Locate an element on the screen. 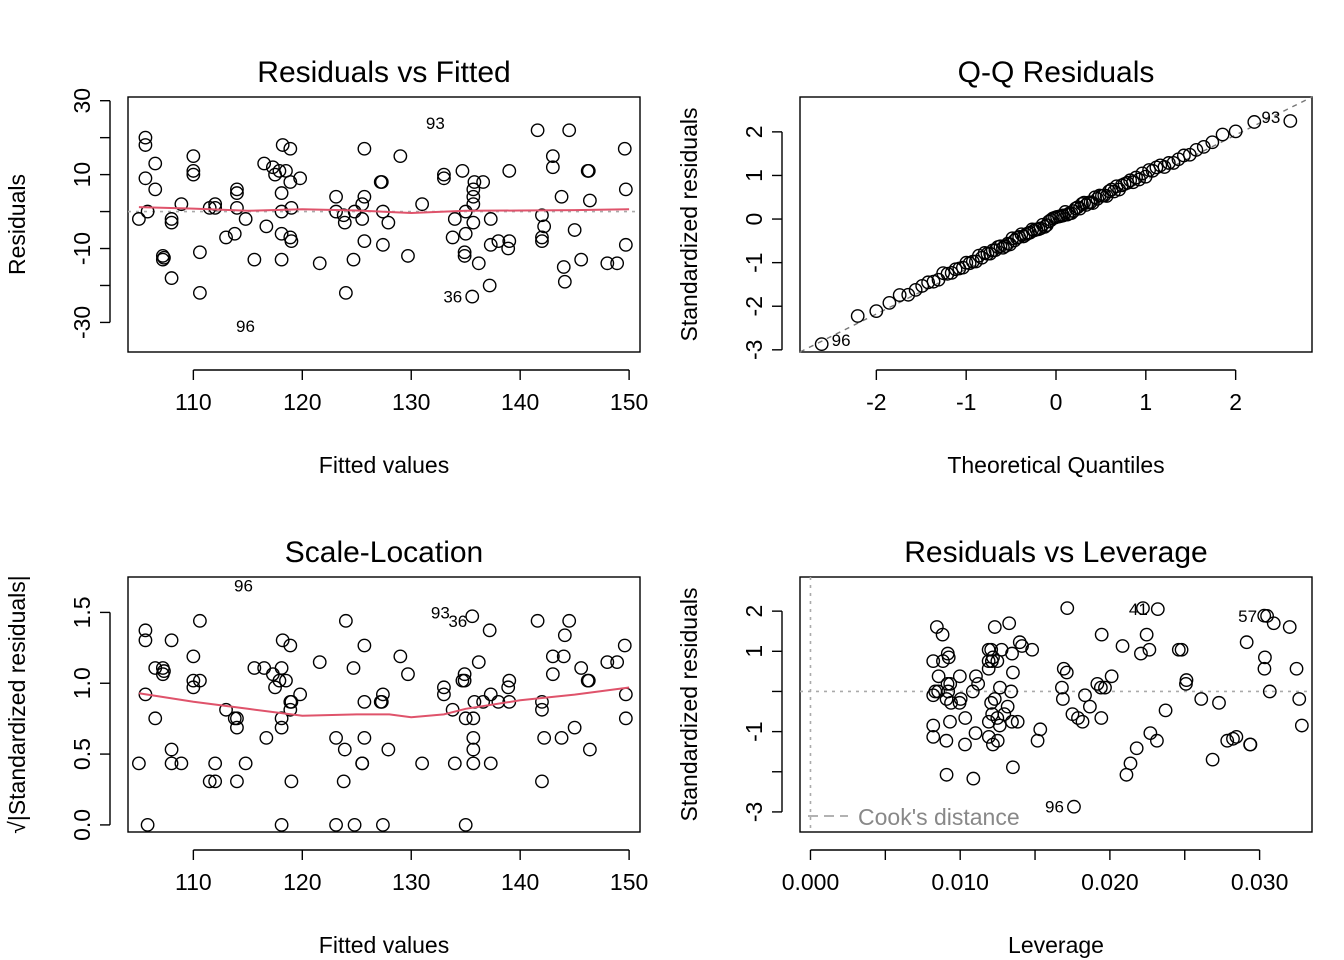 Image resolution: width=1344 pixels, height=960 pixels. x-tick-label: 0.030 is located at coordinates (1260, 882).